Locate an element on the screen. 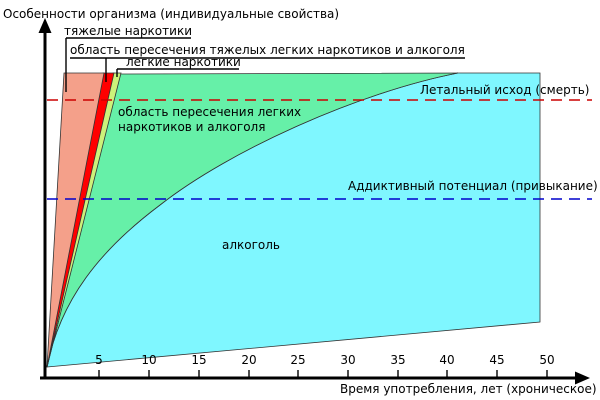 This screenshot has height=400, width=600. heavy-drugs-region is located at coordinates (75, 220).